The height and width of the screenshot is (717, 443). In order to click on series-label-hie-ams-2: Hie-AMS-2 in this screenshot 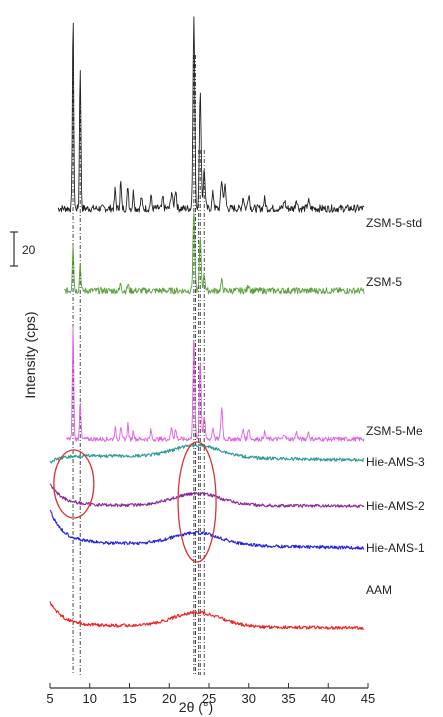, I will do `click(395, 506)`.